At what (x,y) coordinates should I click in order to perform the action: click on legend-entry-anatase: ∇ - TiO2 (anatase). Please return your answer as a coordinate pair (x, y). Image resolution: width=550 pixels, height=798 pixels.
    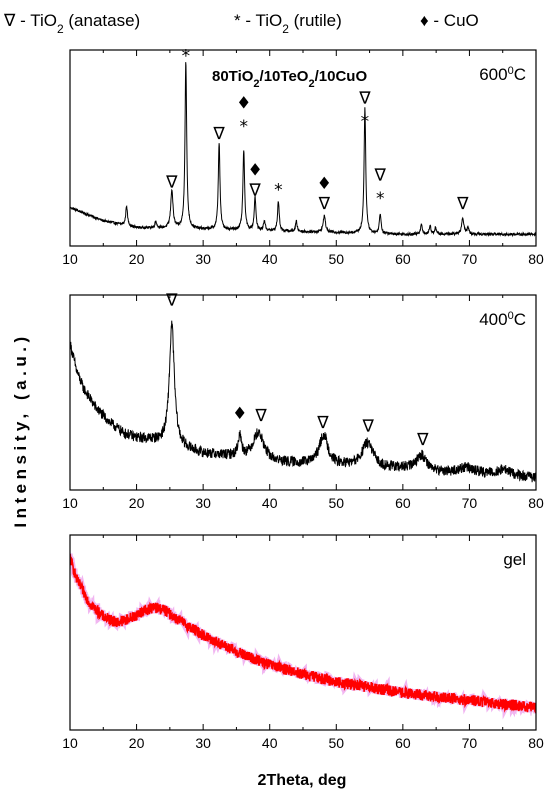
    Looking at the image, I should click on (71, 23).